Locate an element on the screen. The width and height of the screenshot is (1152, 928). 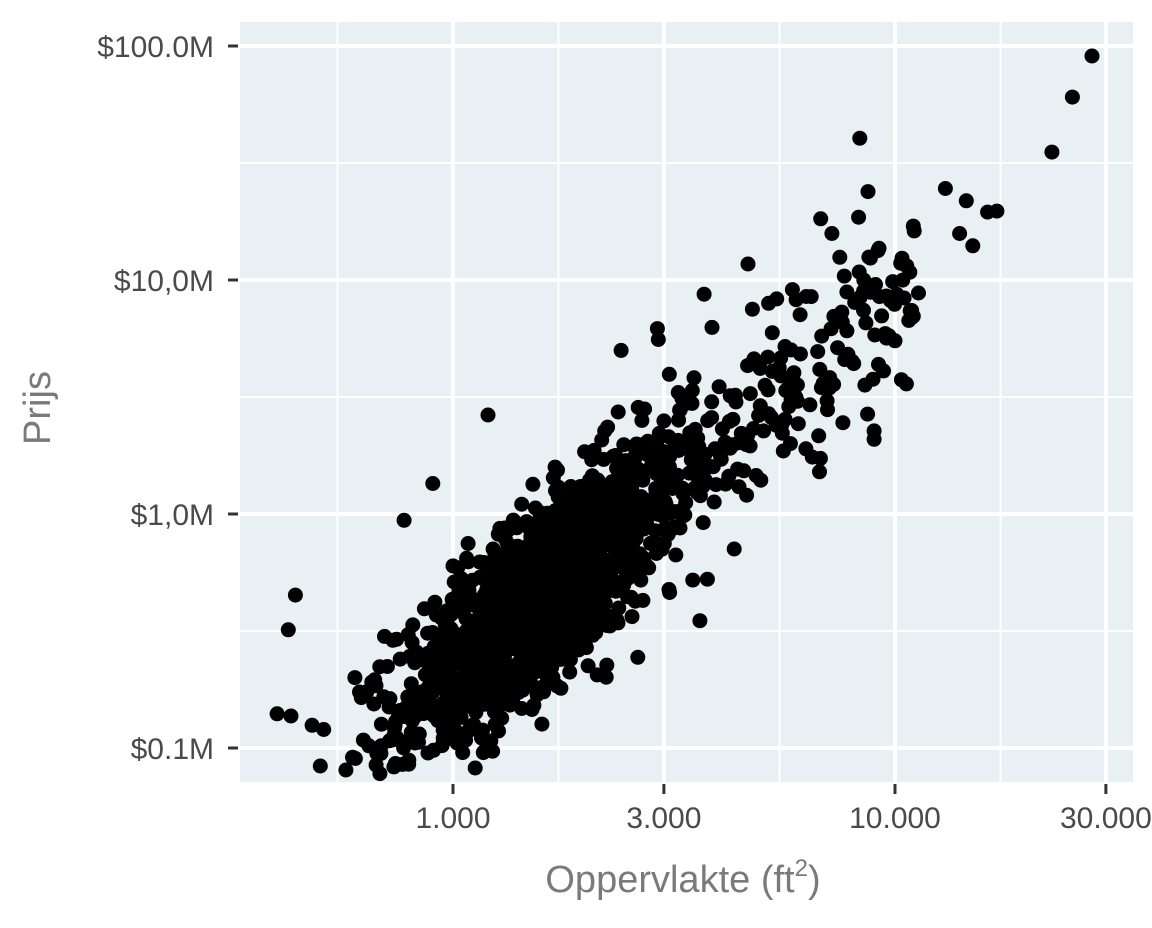
y-axis-title: Prijs is located at coordinates (38, 408).